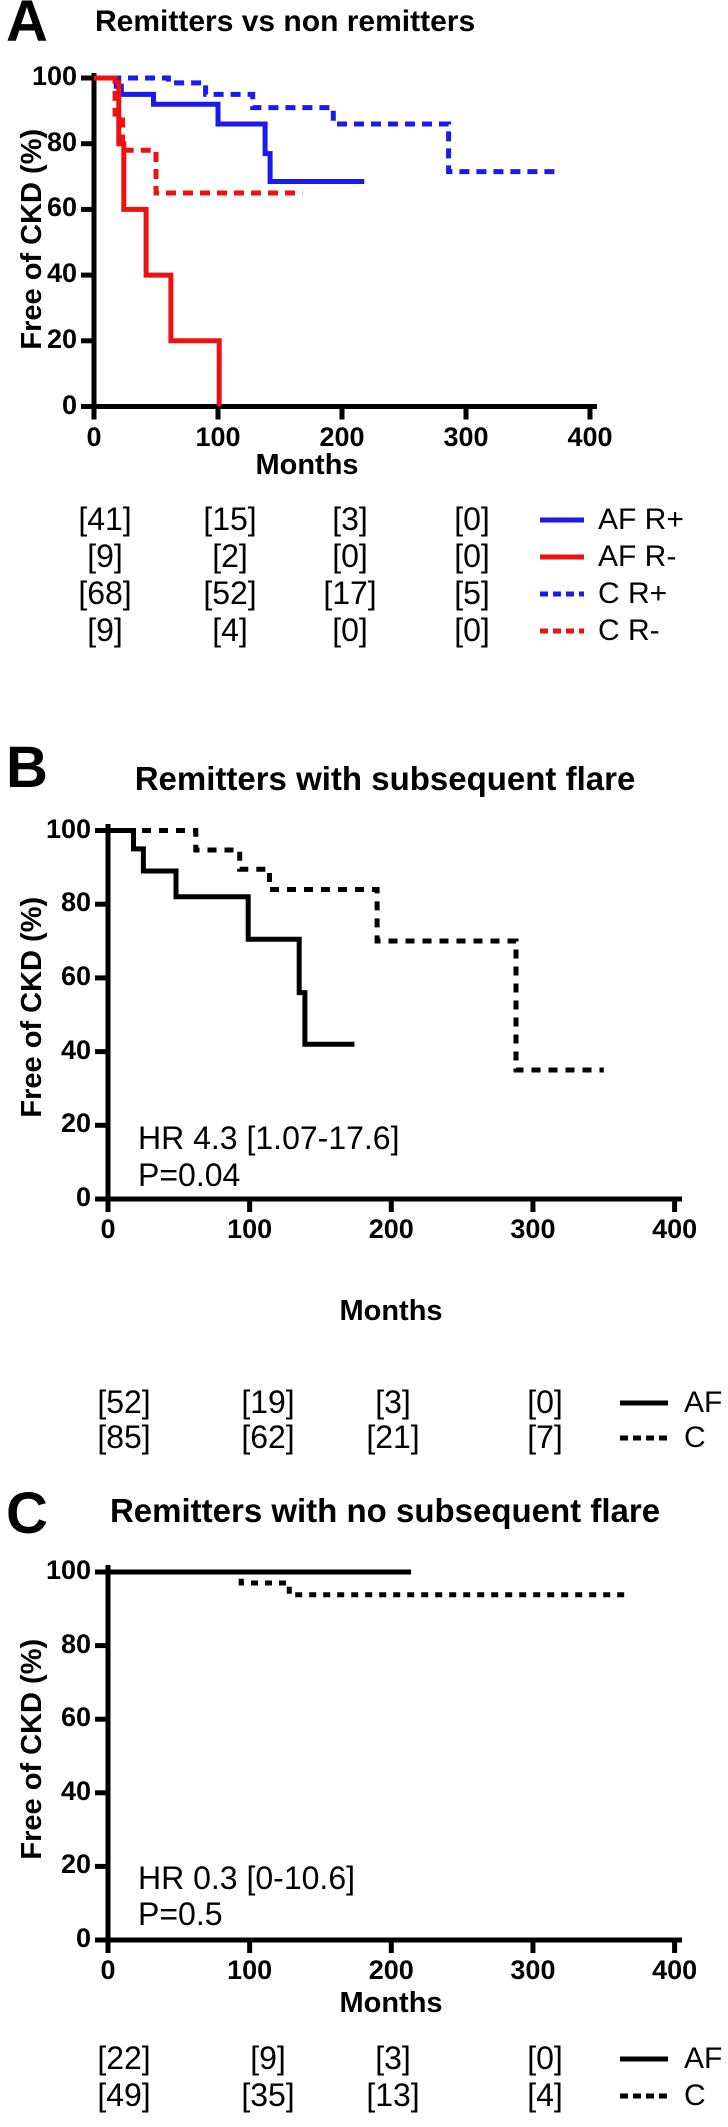  Describe the element at coordinates (393, 2095) in the screenshot. I see `at-risk-count-C-1-2: [13]` at that location.